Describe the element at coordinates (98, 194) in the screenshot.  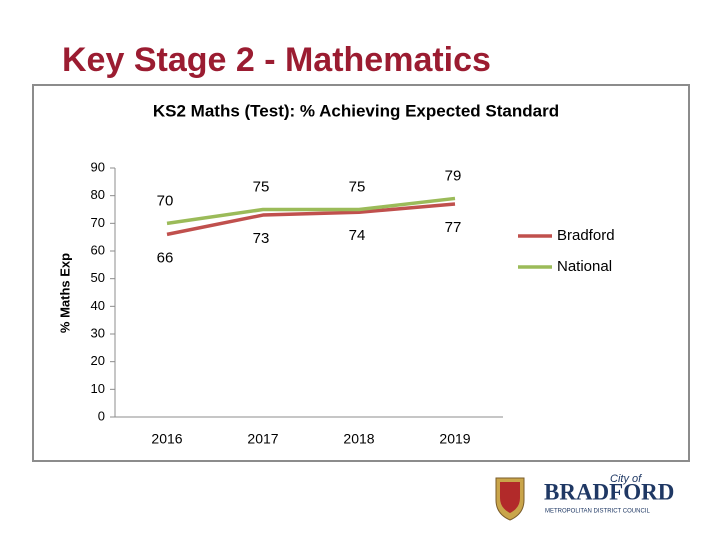
I see `y-tick-label: 80` at that location.